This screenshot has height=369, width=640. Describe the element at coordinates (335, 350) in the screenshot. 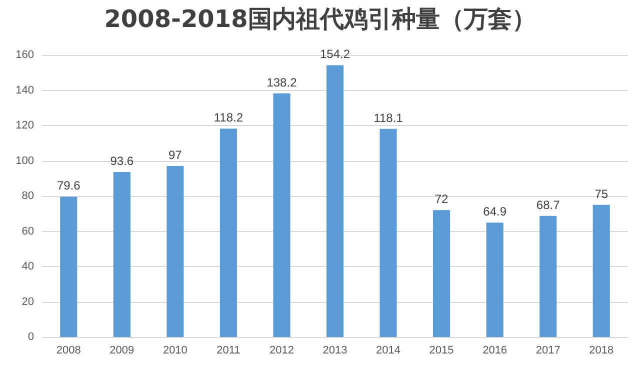

I see `x-tick-label: 2013` at that location.